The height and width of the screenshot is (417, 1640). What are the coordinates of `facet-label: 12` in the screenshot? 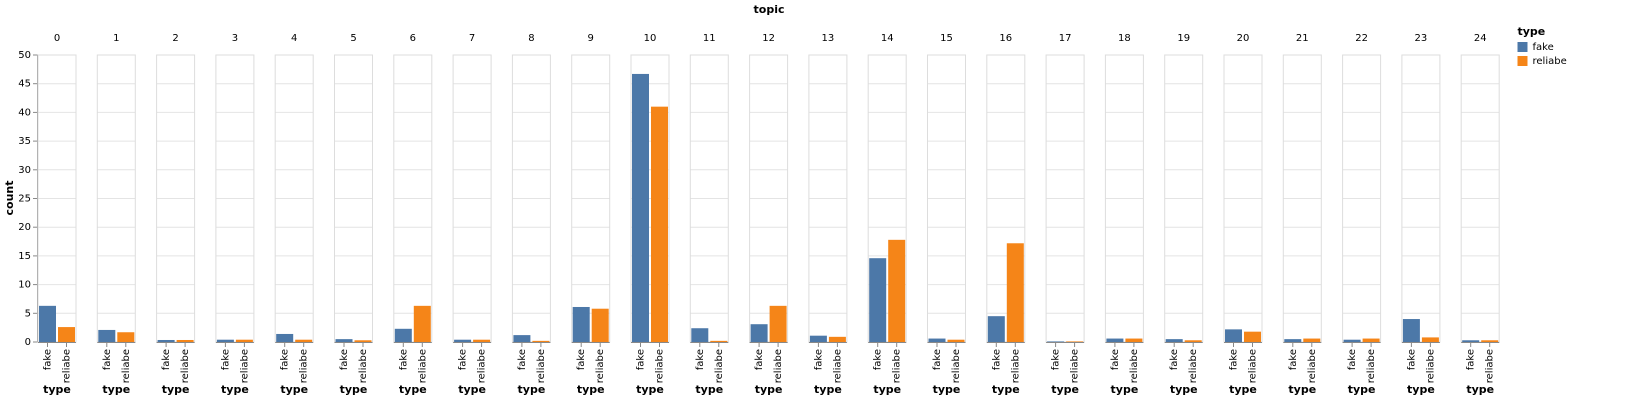 It's located at (768, 38).